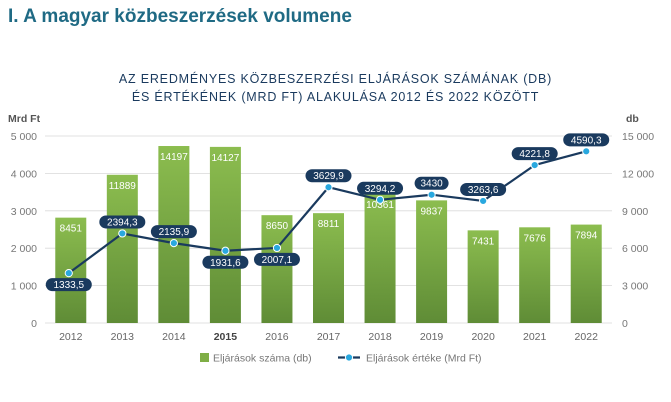 The height and width of the screenshot is (402, 671). I want to click on bar-value-label: 14127, so click(226, 158).